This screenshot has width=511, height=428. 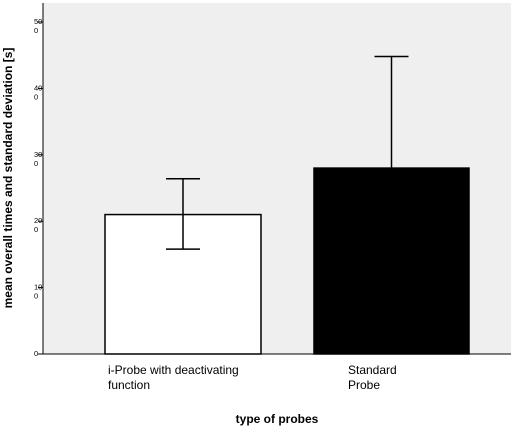 I want to click on y-tick-label: 50 0, so click(x=38, y=26).